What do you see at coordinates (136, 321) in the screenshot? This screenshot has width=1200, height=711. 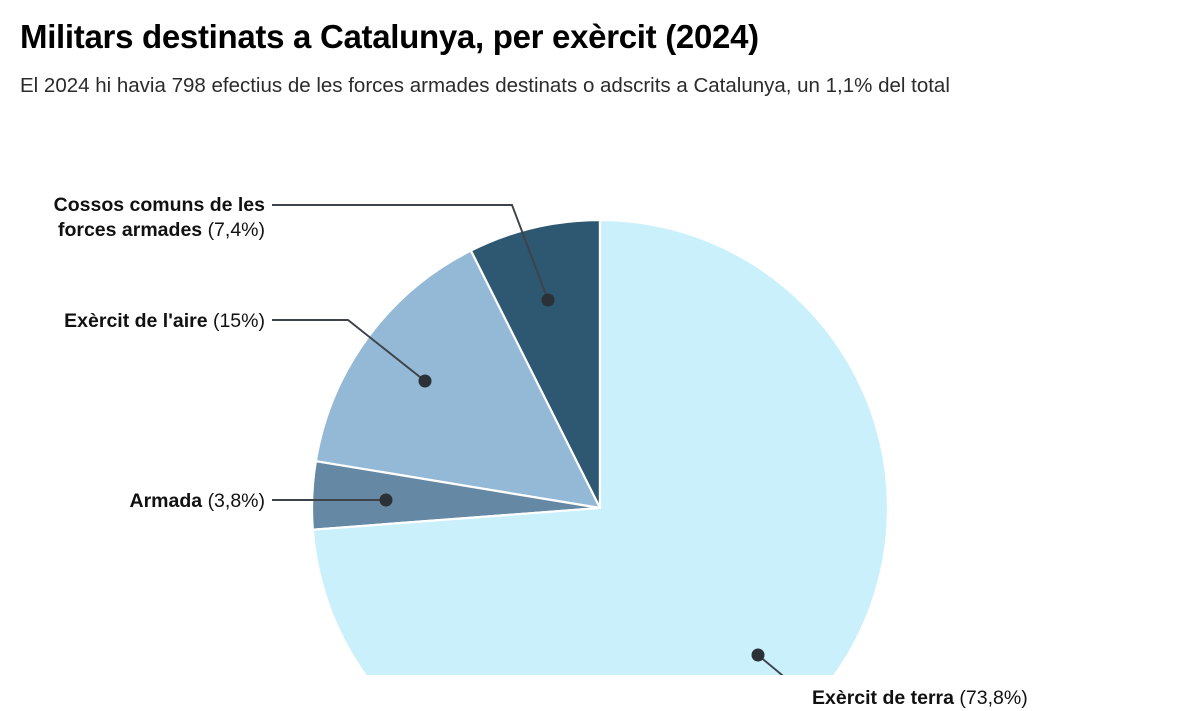 I see `slice-label-exercit-aire-name: Exèrcit de l'aire` at bounding box center [136, 321].